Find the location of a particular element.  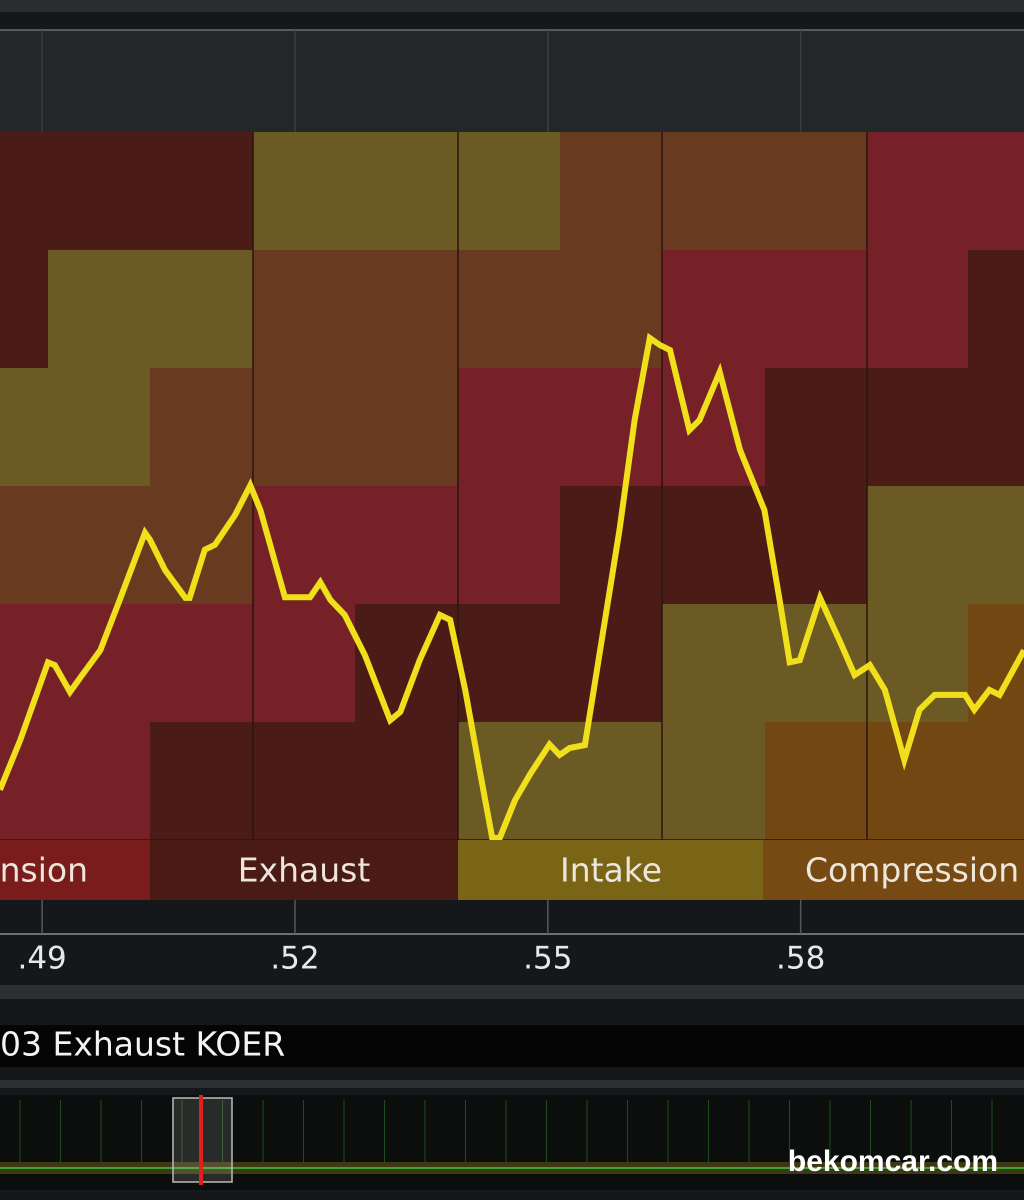

timeline-ticks is located at coordinates (506, 1136).